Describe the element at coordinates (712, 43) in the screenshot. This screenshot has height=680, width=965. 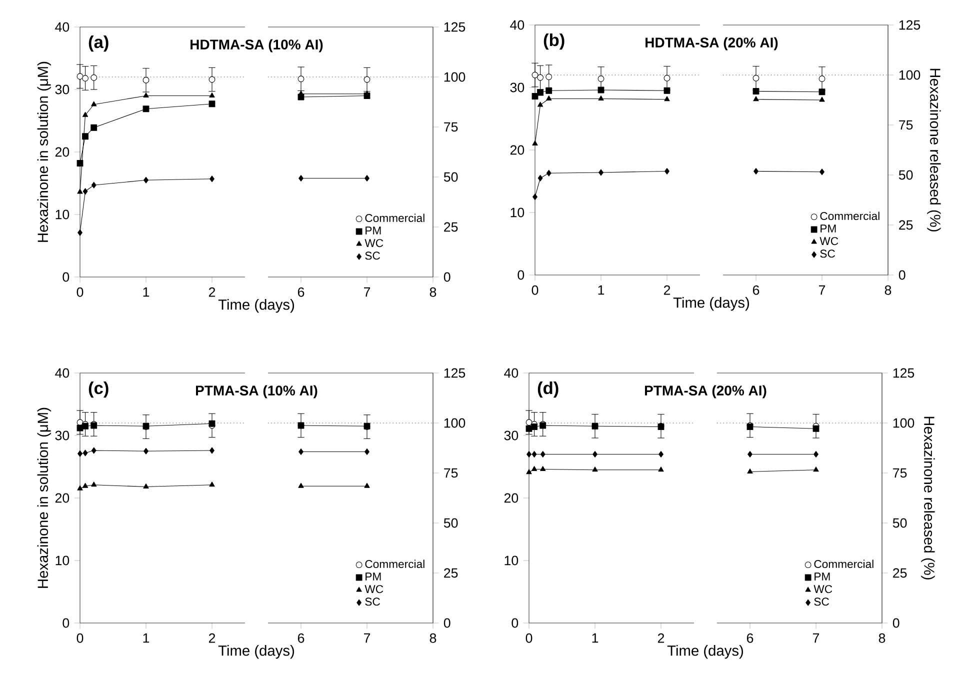
I see `text: HDTMA-SA (20% AI)` at that location.